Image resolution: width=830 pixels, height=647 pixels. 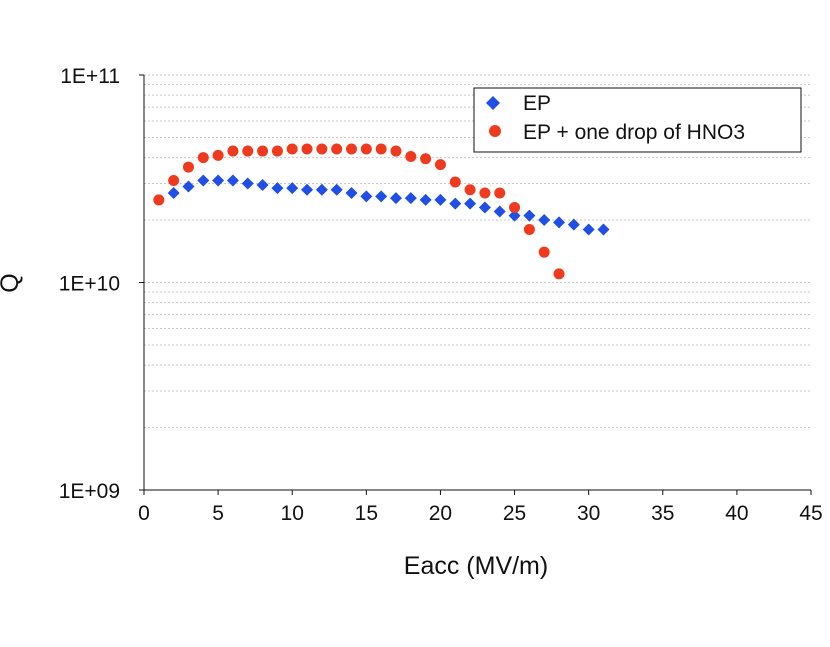 What do you see at coordinates (90, 76) in the screenshot?
I see `y-tick-label: 1E+11` at bounding box center [90, 76].